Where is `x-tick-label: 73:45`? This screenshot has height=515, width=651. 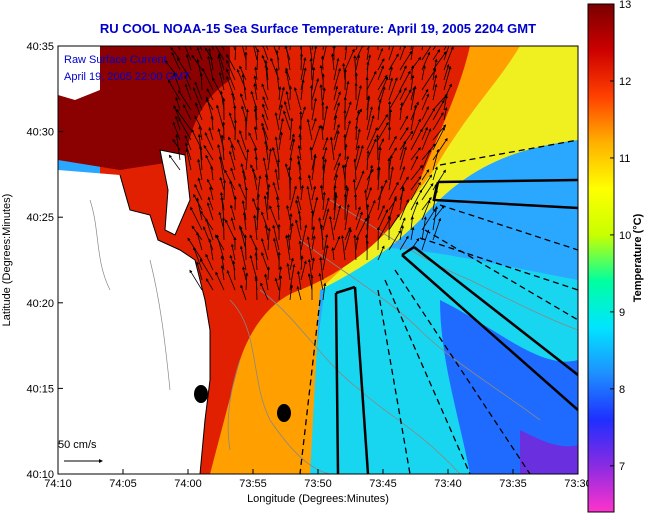 x-tick-label: 73:45 is located at coordinates (383, 484).